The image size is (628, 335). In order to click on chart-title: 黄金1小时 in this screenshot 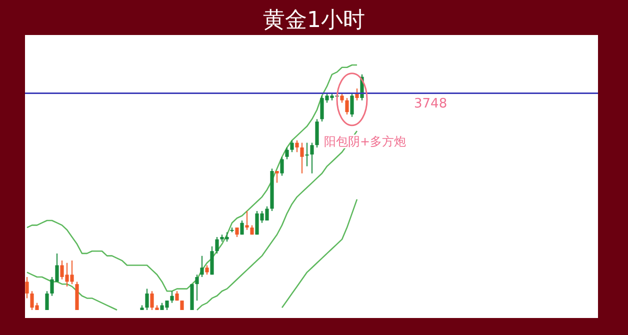, I will do `click(314, 20)`.